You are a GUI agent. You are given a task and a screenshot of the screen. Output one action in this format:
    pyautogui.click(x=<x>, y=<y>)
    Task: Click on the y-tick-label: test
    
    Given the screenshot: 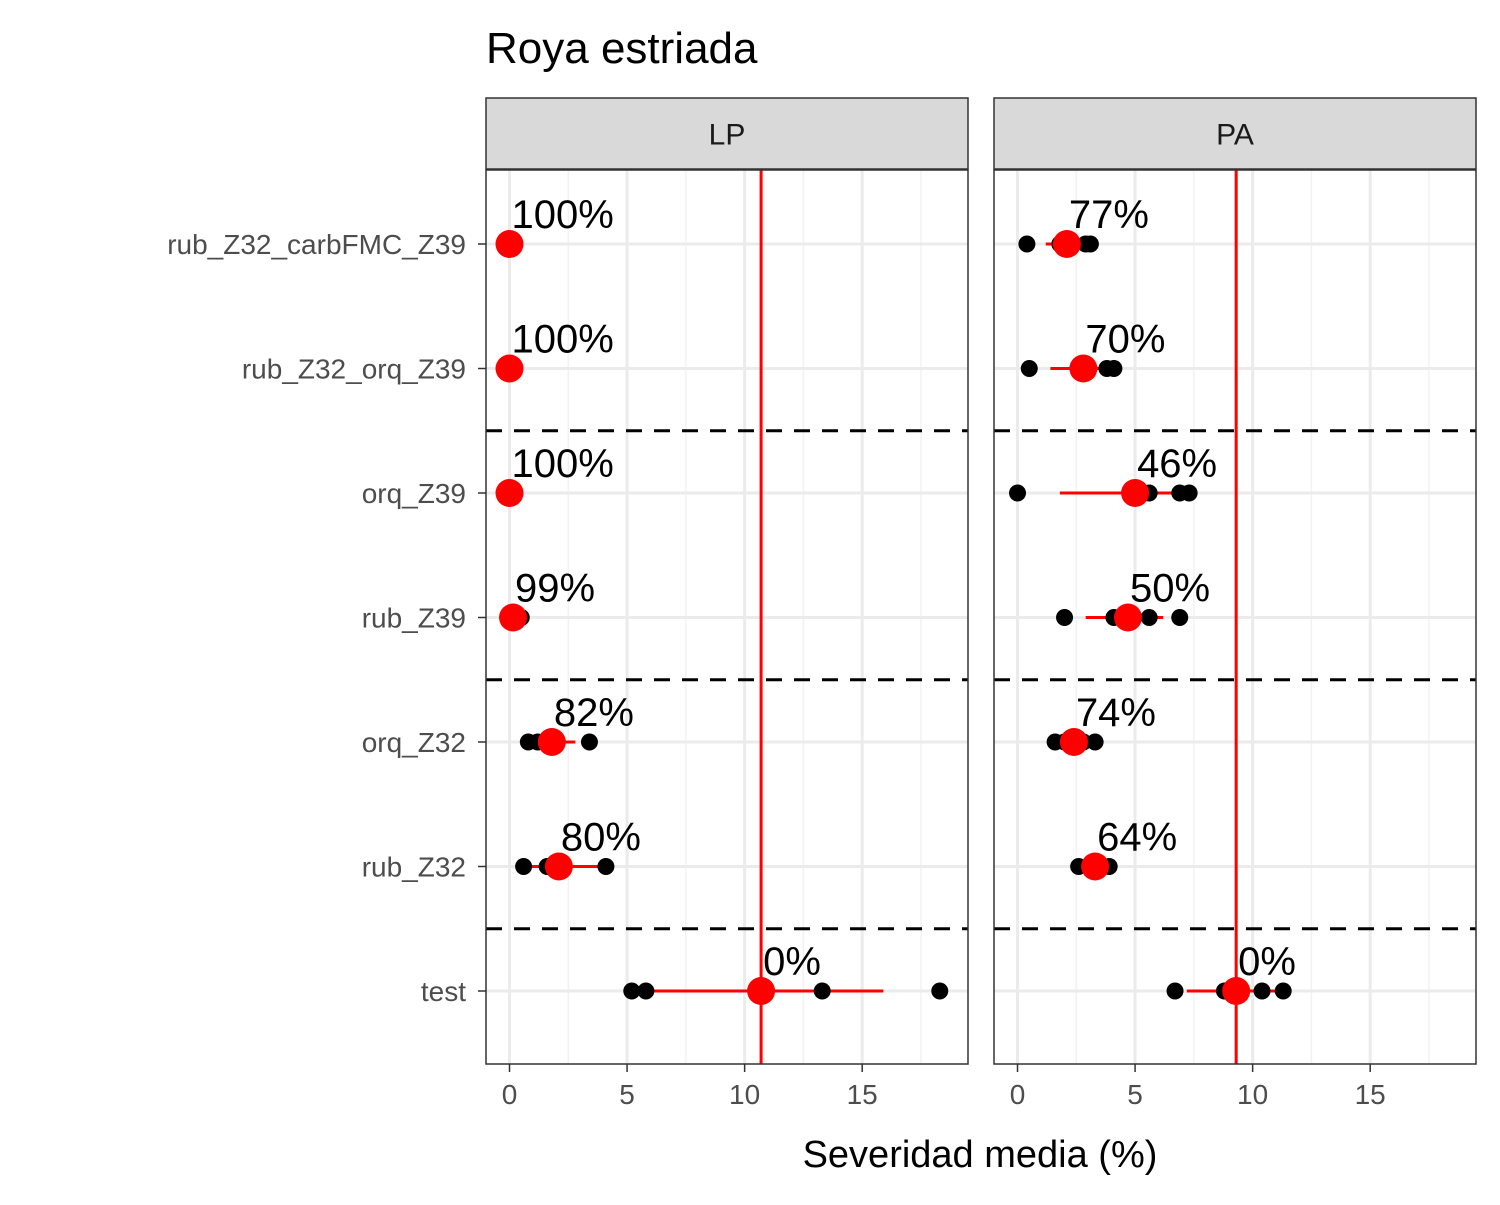 What is the action you would take?
    pyautogui.click(x=443, y=991)
    